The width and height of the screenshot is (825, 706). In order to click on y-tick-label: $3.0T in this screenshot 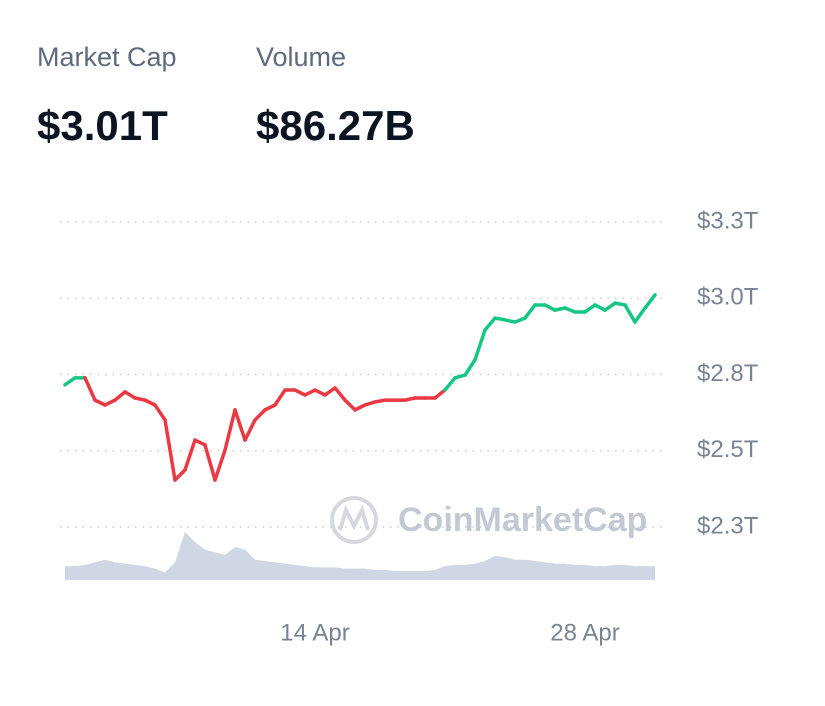, I will do `click(728, 297)`.